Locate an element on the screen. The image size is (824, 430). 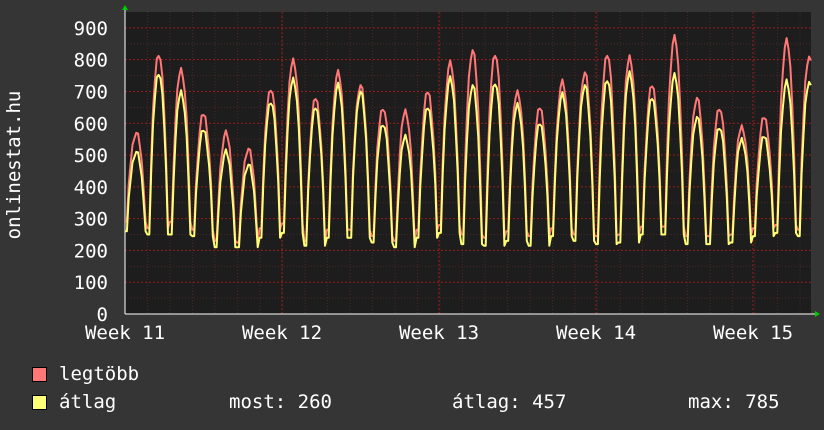
legend-item-legtobb: legtöbb is located at coordinates (85, 374).